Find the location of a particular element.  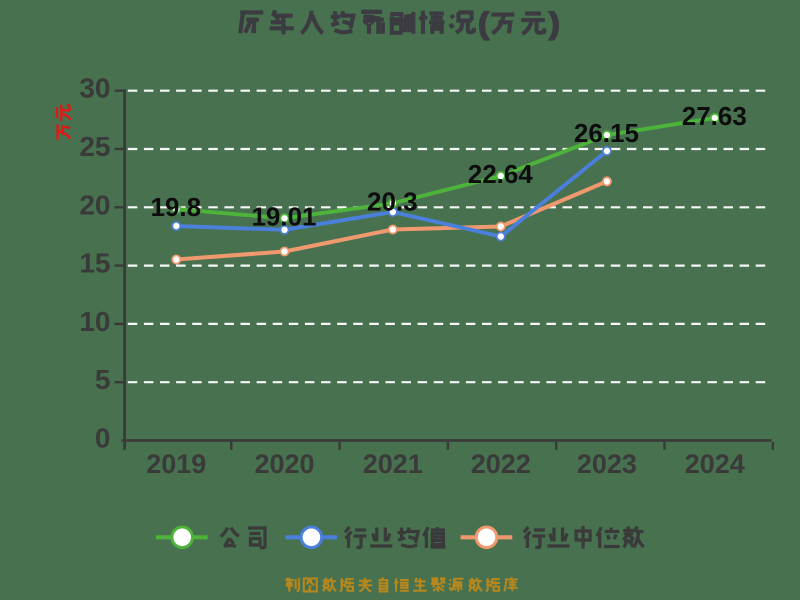

svg-text: 0 is located at coordinates (103, 437).